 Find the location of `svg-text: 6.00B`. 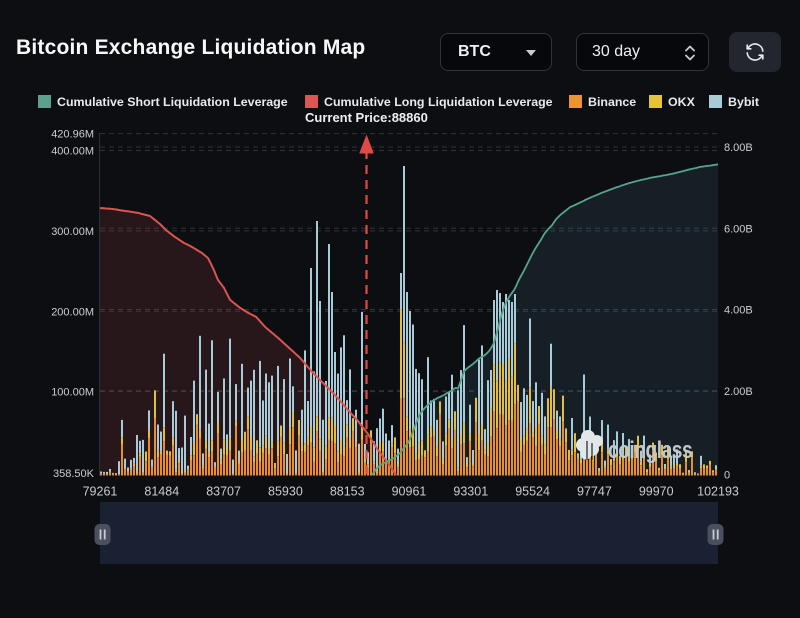

svg-text: 6.00B is located at coordinates (738, 229).